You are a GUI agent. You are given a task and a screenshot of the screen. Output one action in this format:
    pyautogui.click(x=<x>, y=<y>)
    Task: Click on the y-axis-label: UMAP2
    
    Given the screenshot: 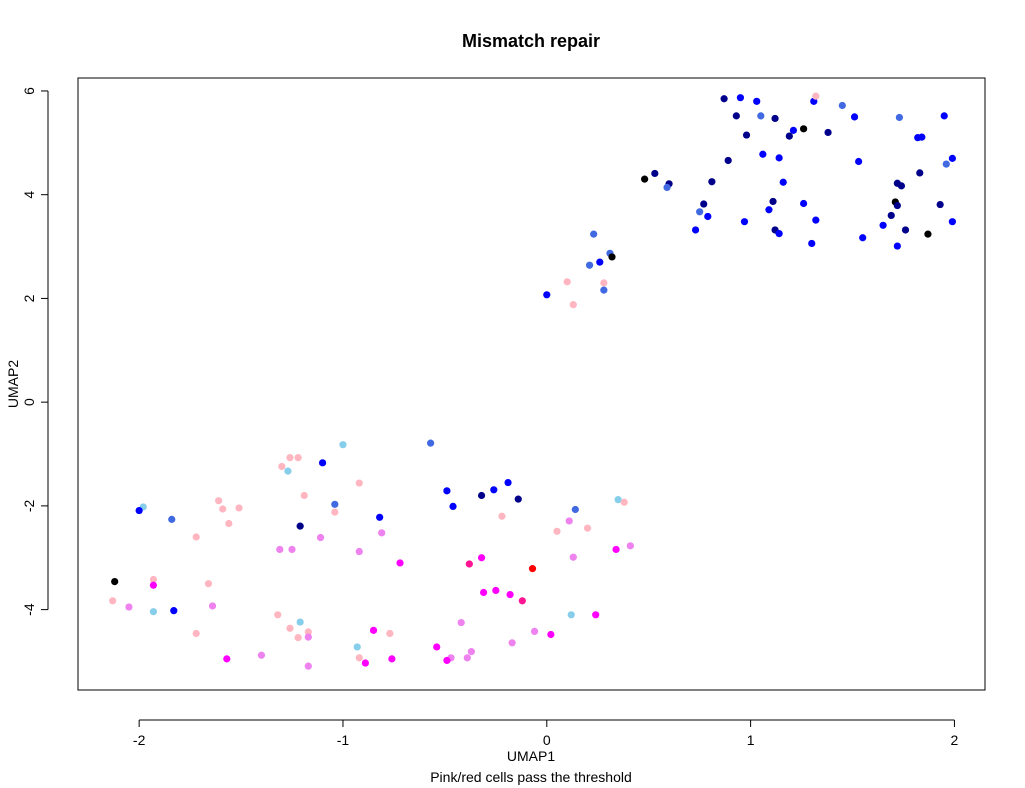 What is the action you would take?
    pyautogui.click(x=13, y=384)
    